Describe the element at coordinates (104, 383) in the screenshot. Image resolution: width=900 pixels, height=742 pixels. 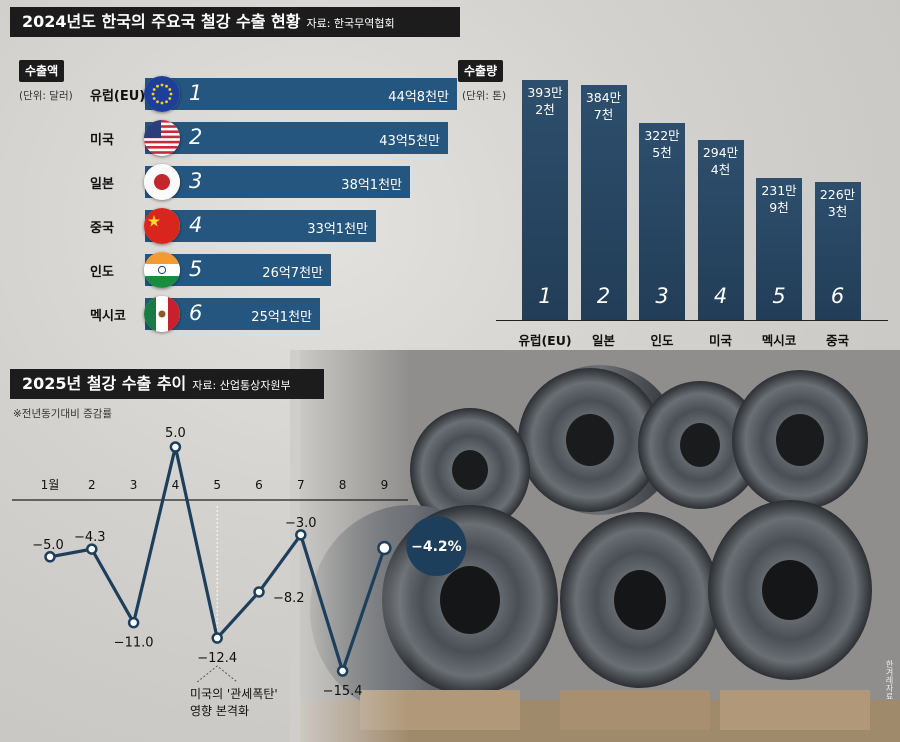
I see `trend-title: 2025년 철강 수출 추이` at that location.